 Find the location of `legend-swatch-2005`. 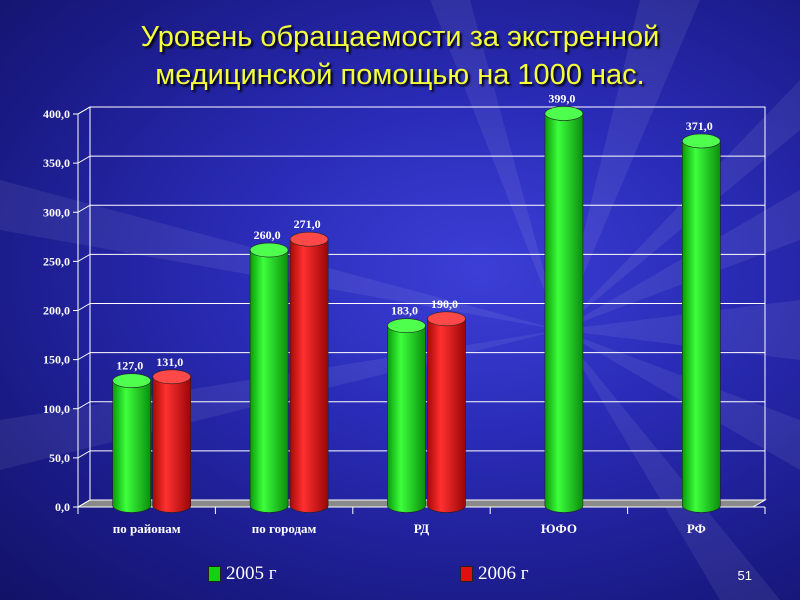

legend-swatch-2005 is located at coordinates (214, 574).